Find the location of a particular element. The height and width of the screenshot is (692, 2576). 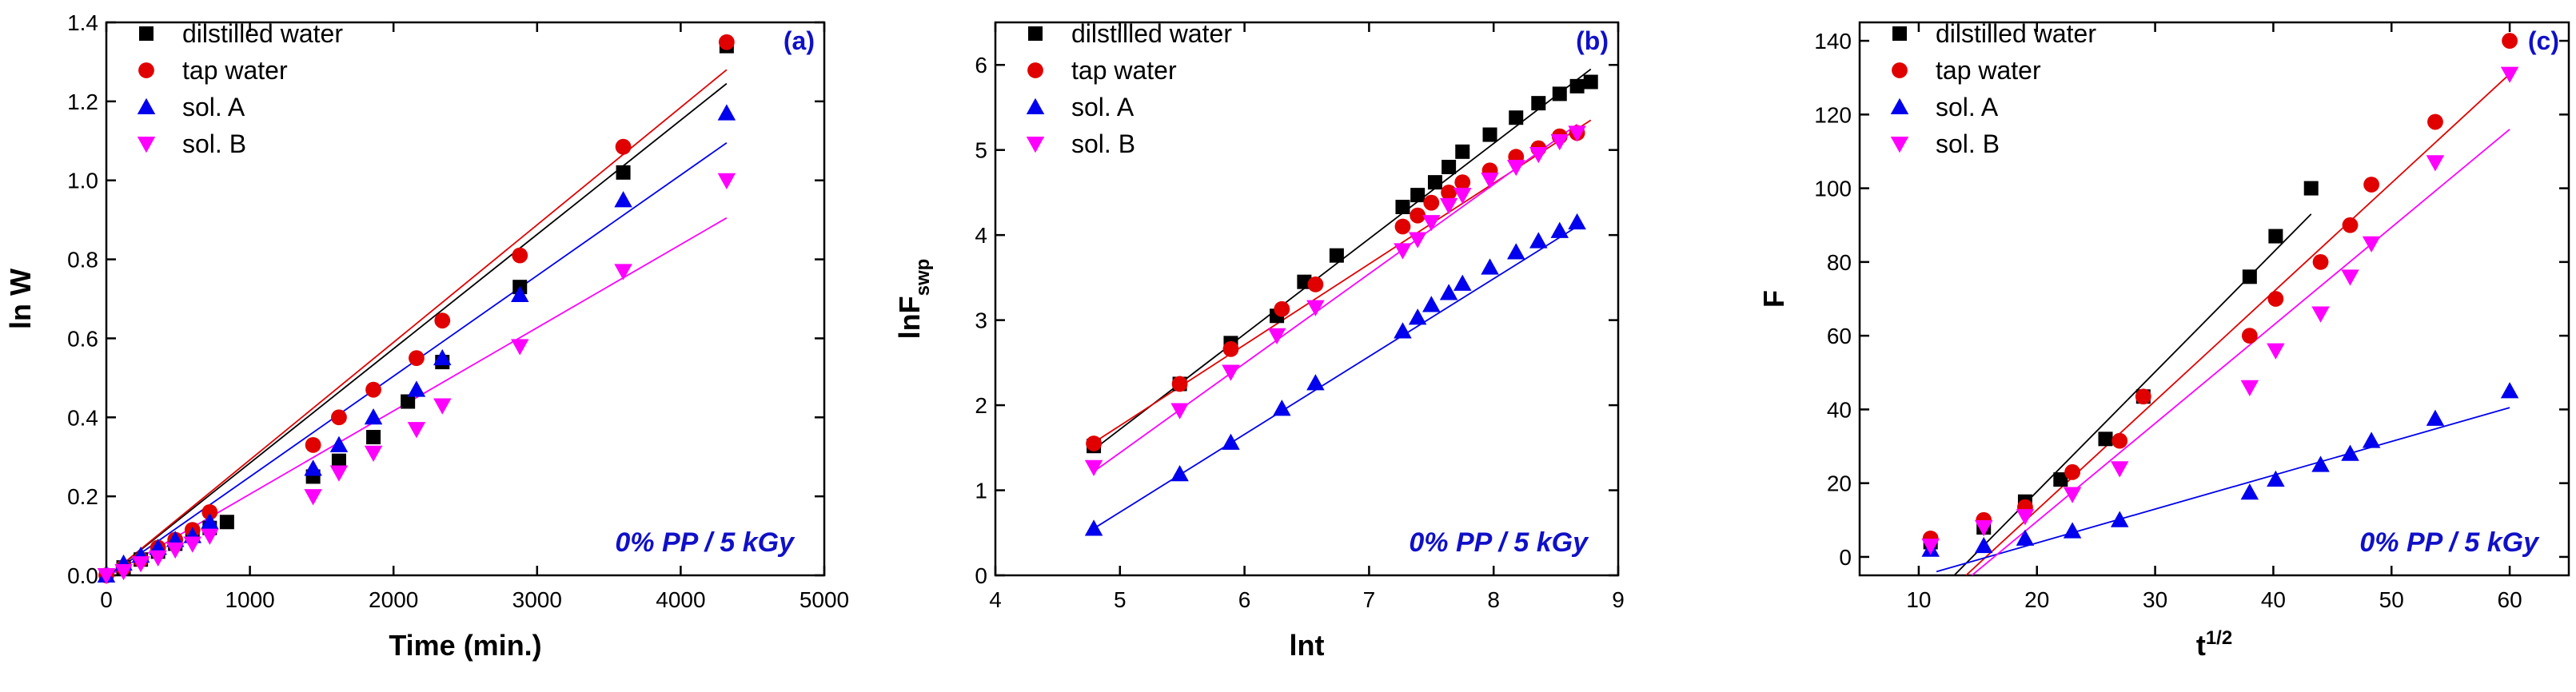

panel-label: (a) is located at coordinates (800, 40).